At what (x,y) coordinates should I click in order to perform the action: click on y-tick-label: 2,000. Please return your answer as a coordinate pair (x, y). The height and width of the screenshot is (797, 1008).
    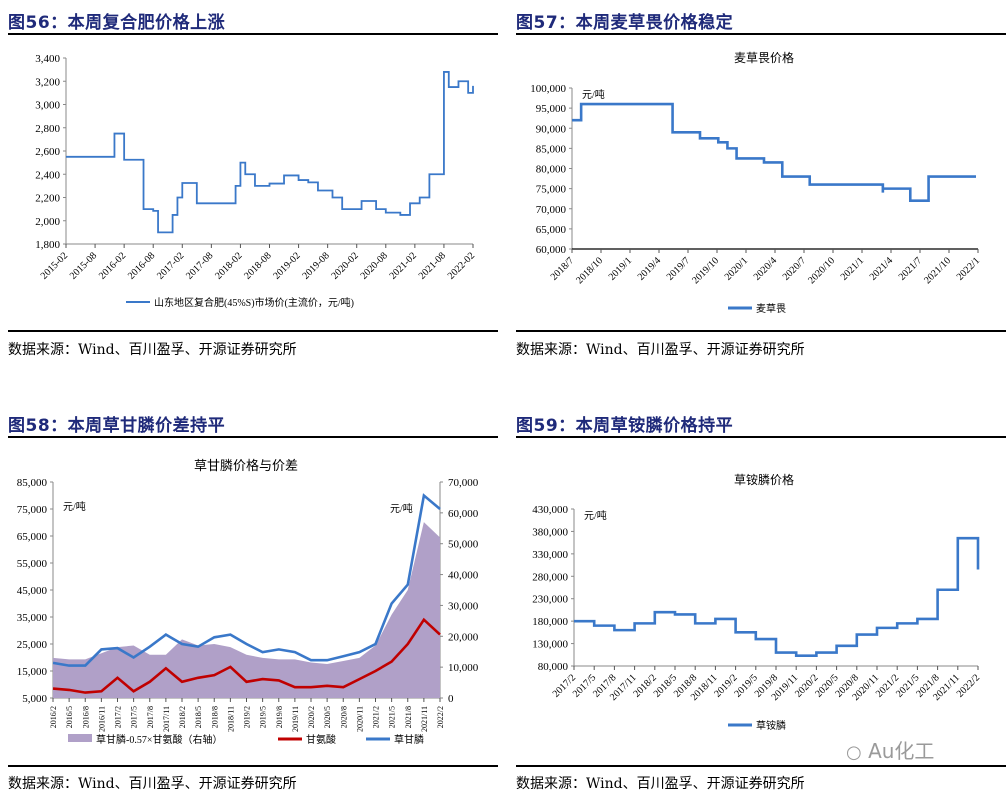
    Looking at the image, I should click on (47, 222).